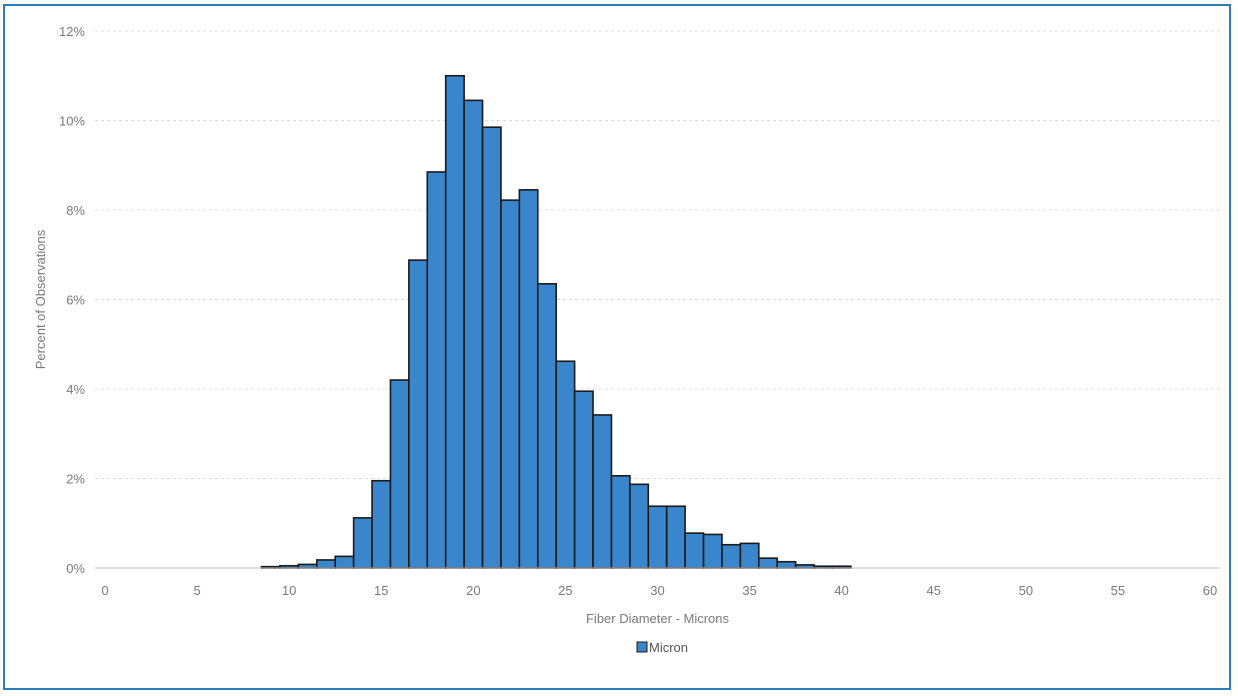 This screenshot has width=1238, height=696. What do you see at coordinates (642, 647) in the screenshot?
I see `legend-swatch` at bounding box center [642, 647].